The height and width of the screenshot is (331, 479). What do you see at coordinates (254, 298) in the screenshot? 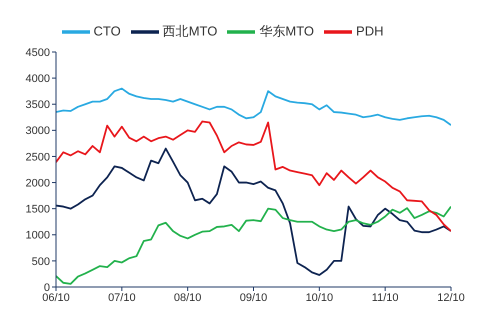
I see `x-tick-label: 09/10` at bounding box center [254, 298].